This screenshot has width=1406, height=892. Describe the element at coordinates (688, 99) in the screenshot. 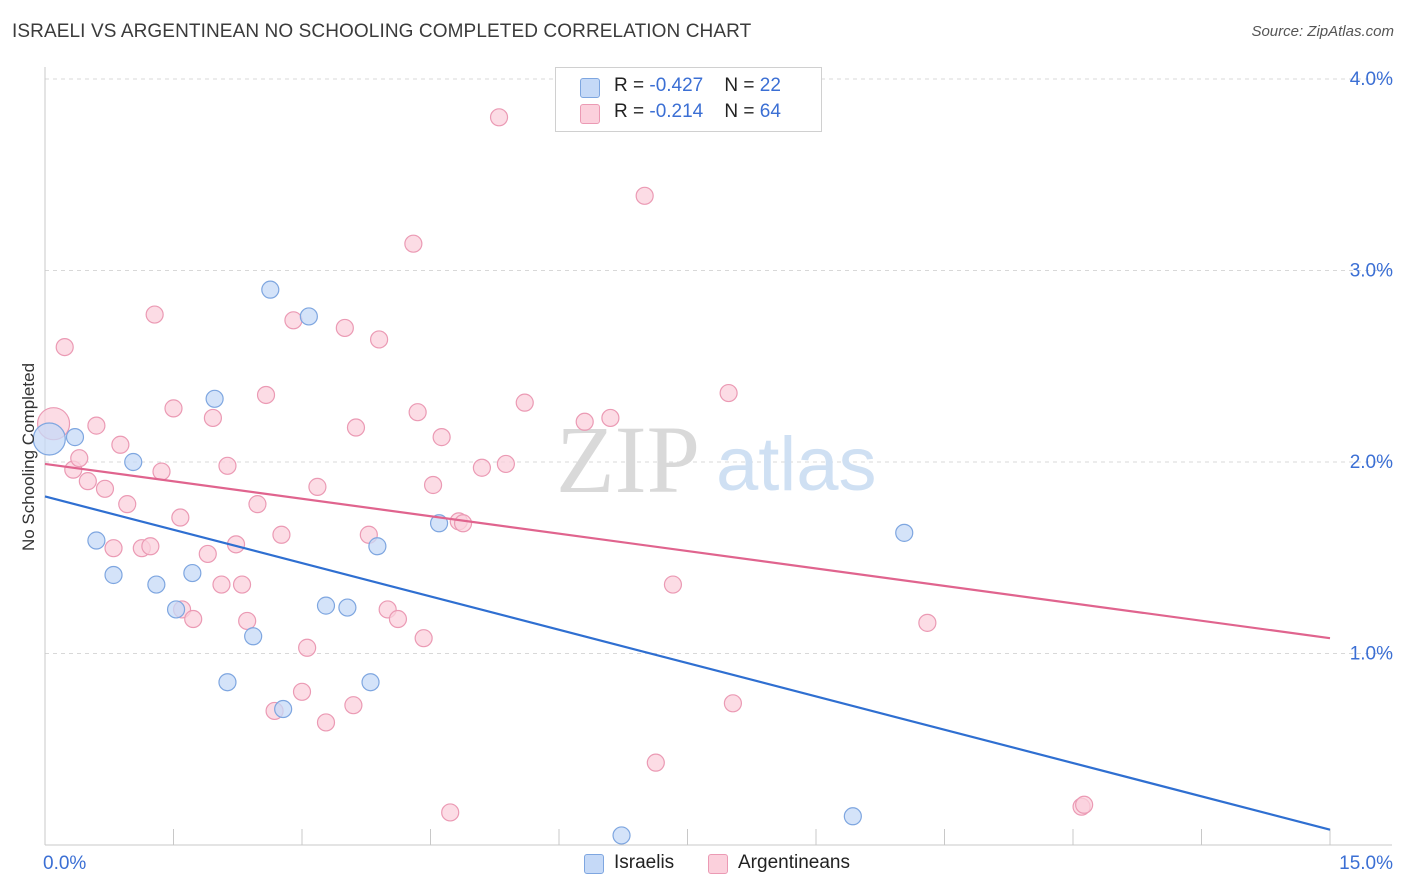

I see `stats-legend: R = -0.427 N = 22 R = -0.214 N = 64` at that location.